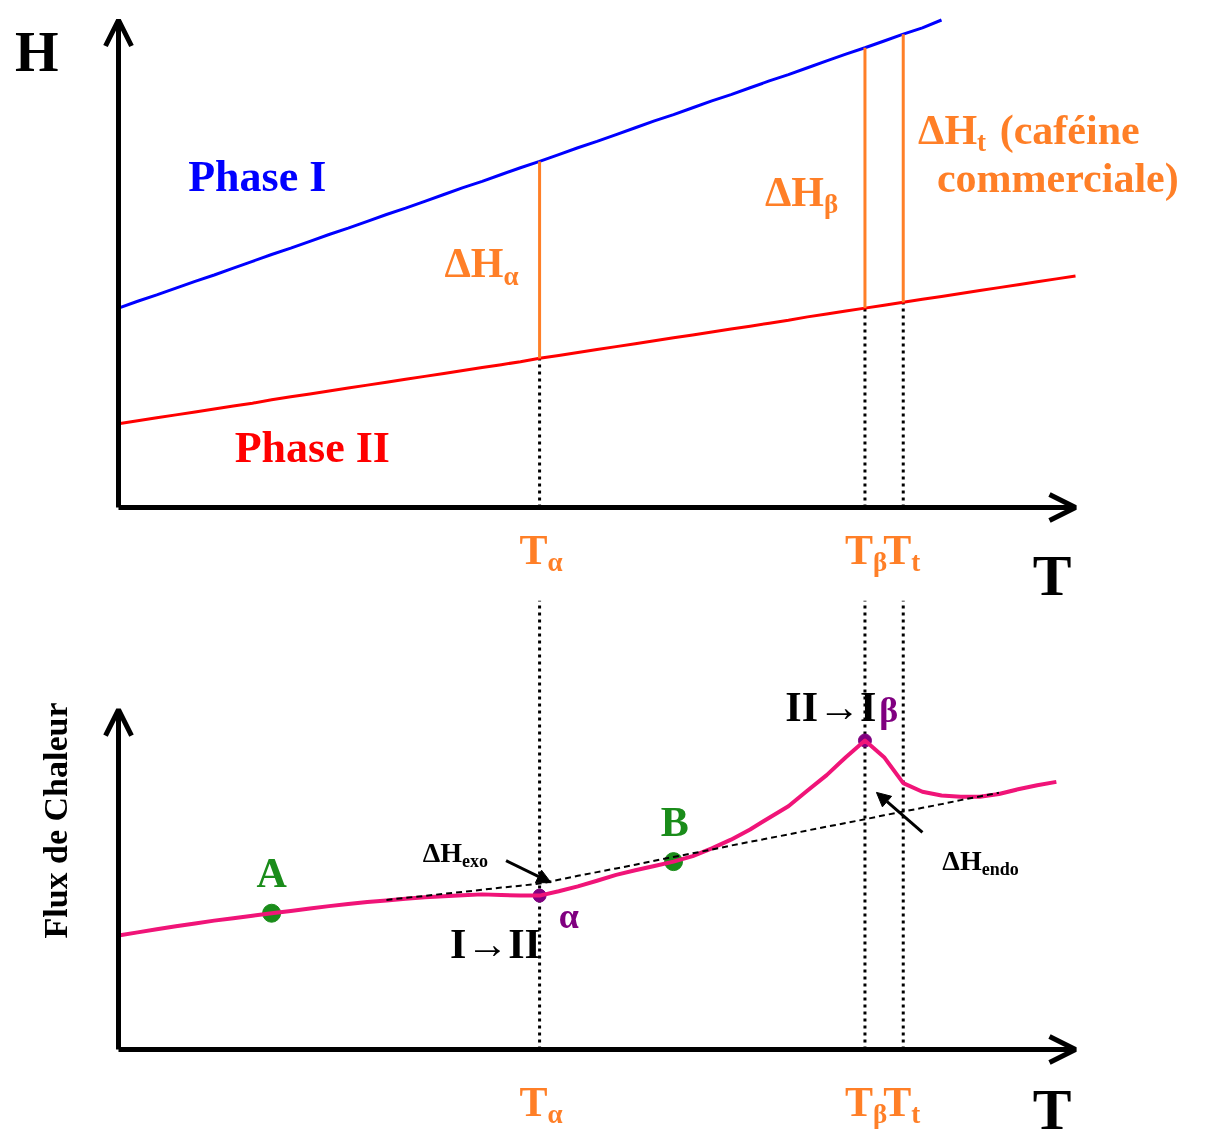  I want to click on annotation: I→II, so click(495, 943).